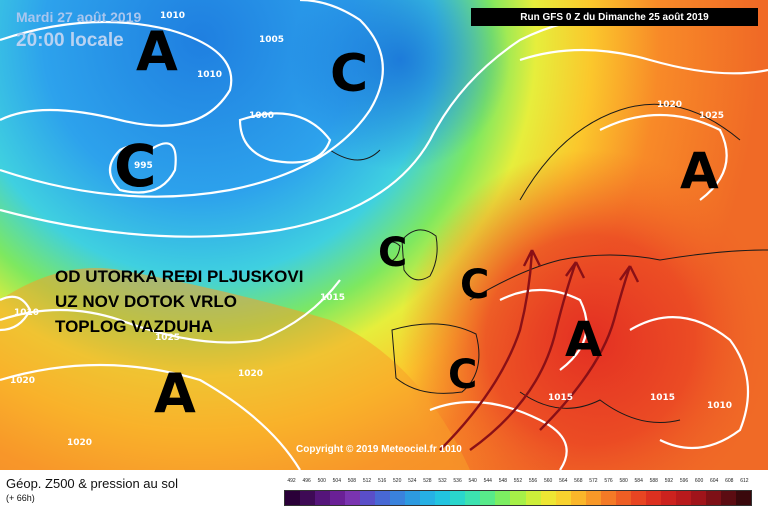 The image size is (768, 512). I want to click on scale-value-label: 552, so click(518, 481).